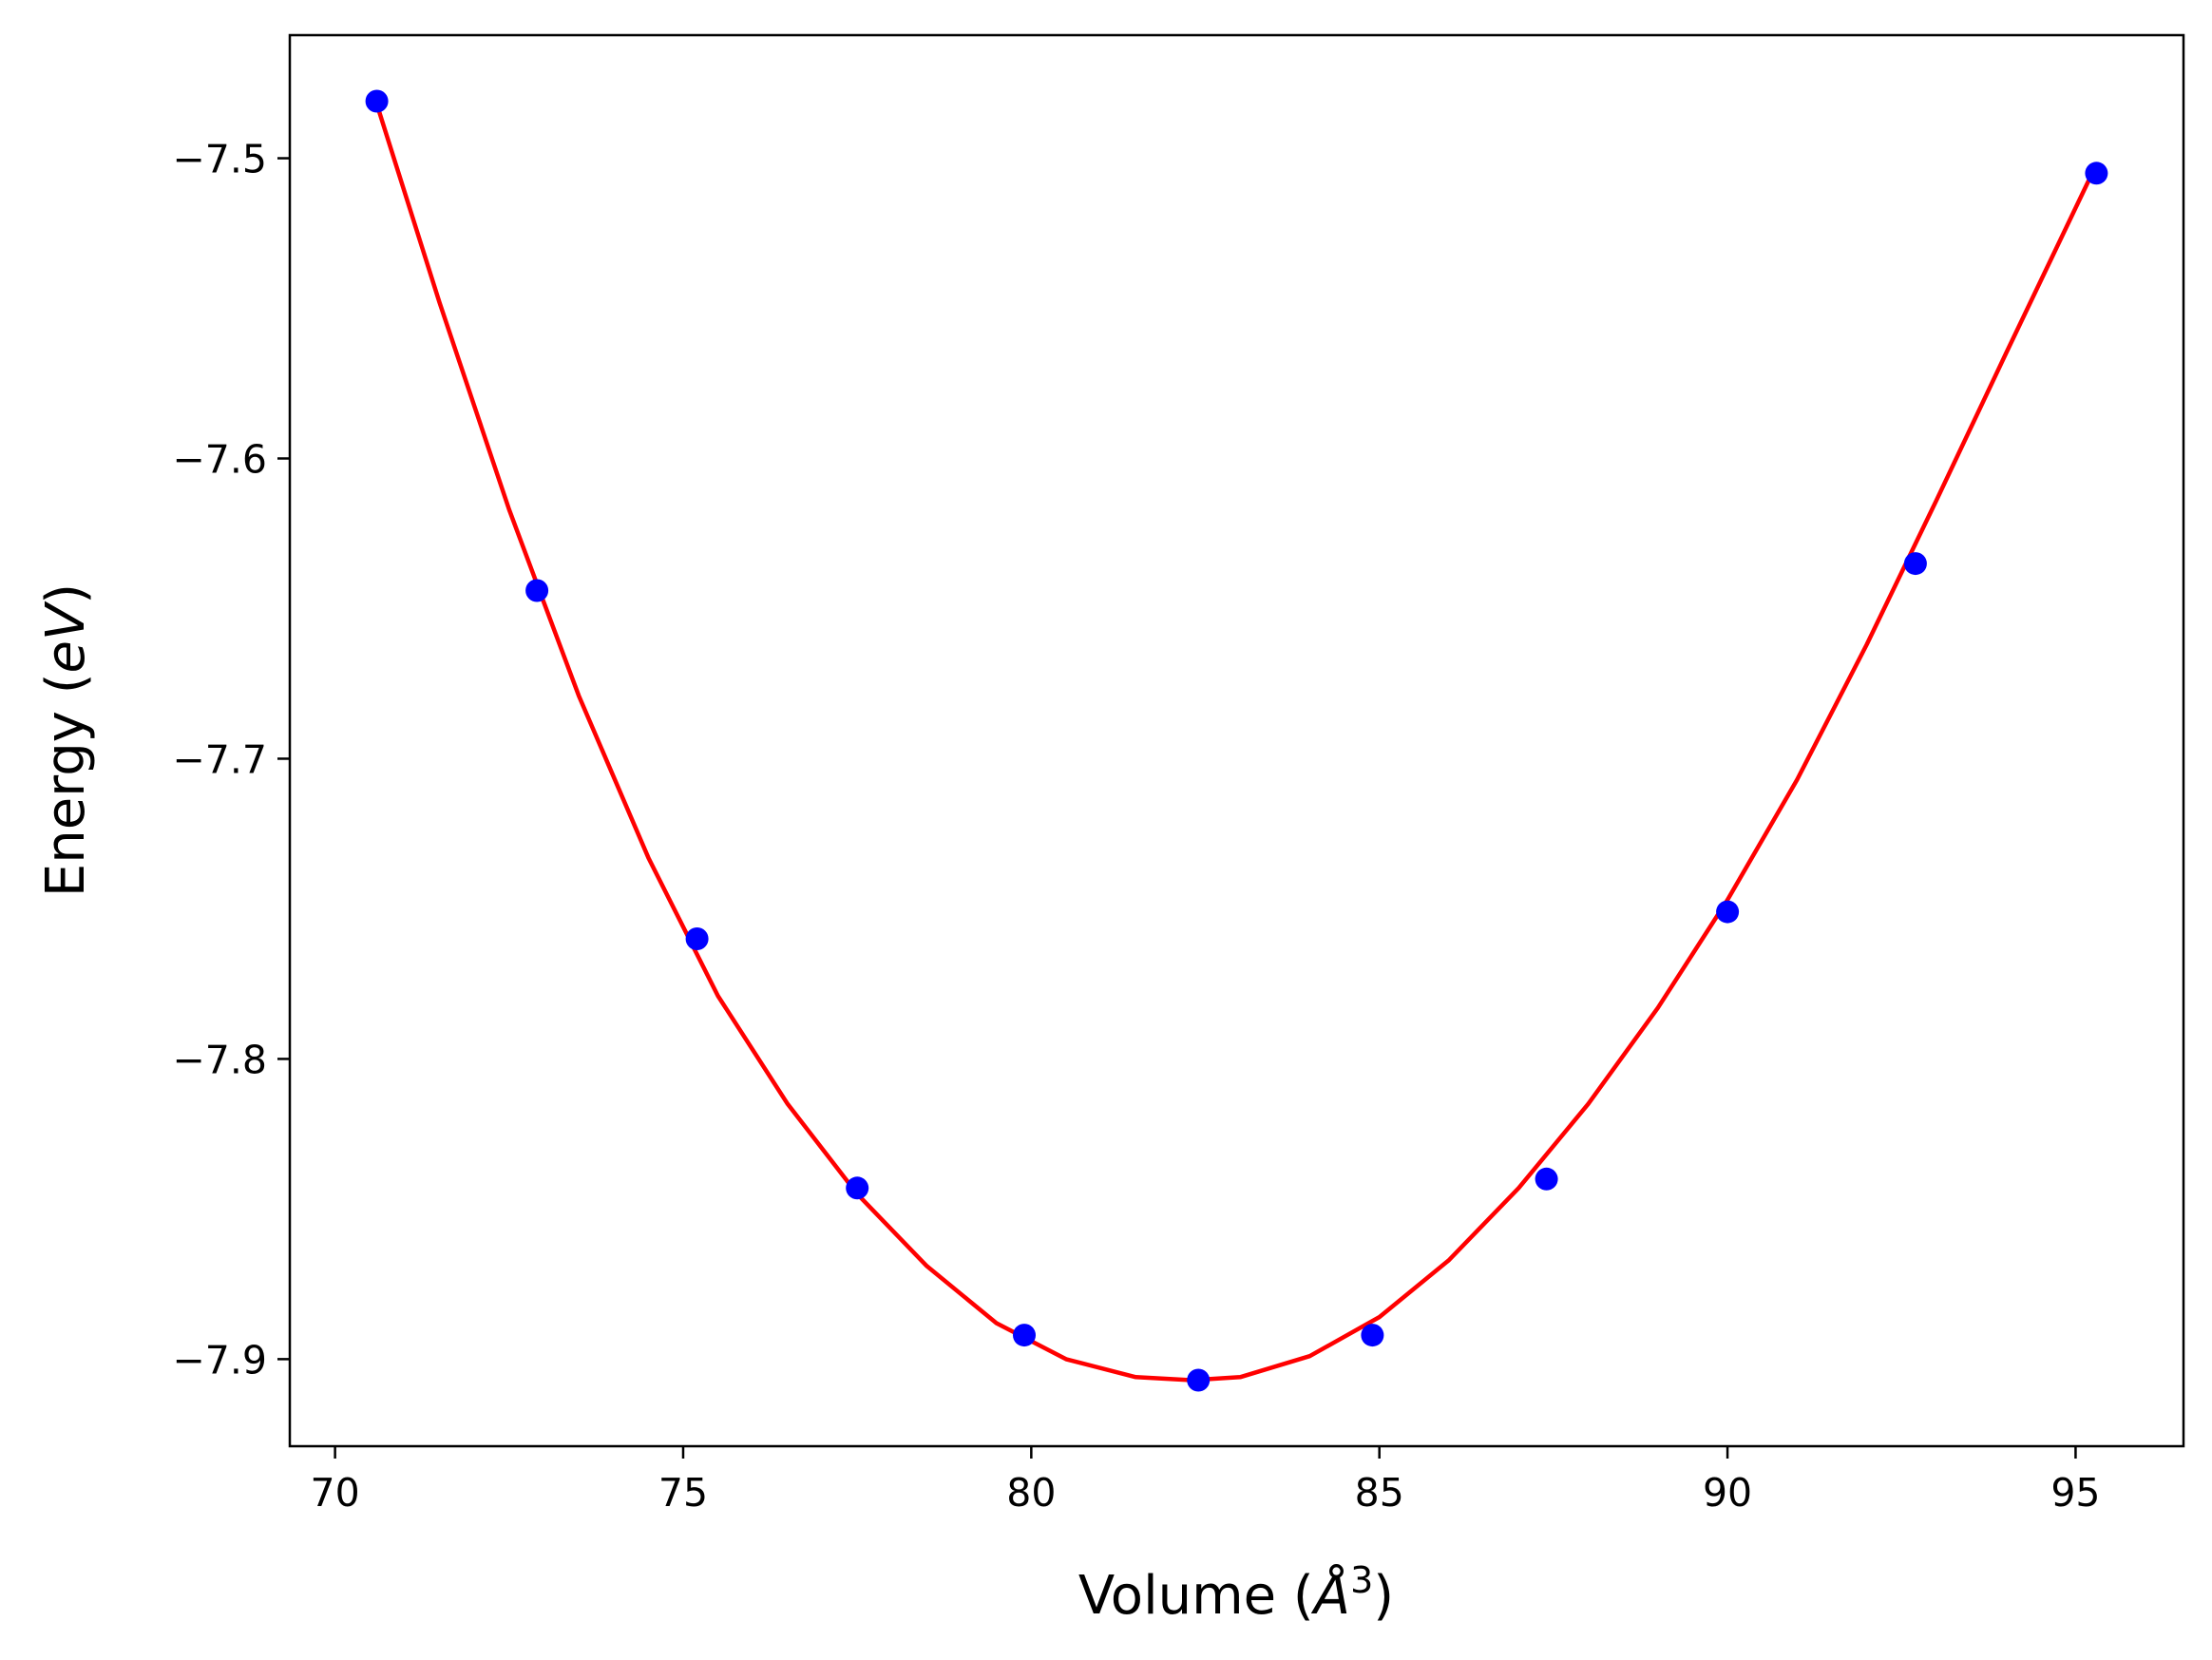  What do you see at coordinates (336, 1493) in the screenshot?
I see `x-tick-label: 70` at bounding box center [336, 1493].